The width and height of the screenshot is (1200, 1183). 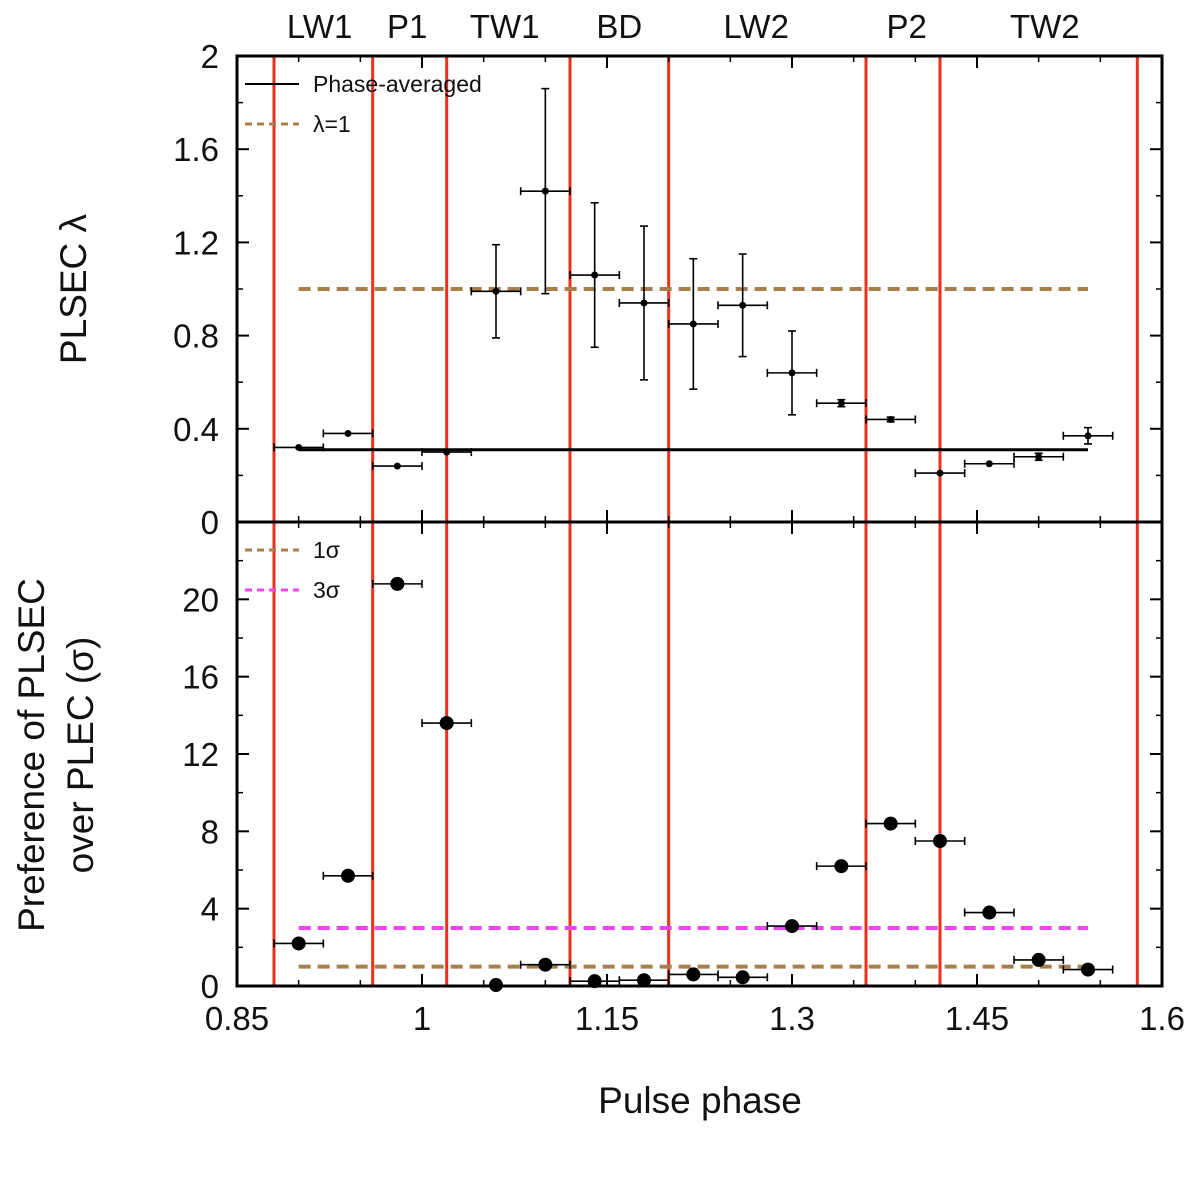 What do you see at coordinates (200, 677) in the screenshot?
I see `bottom-y-tick-label: 16` at bounding box center [200, 677].